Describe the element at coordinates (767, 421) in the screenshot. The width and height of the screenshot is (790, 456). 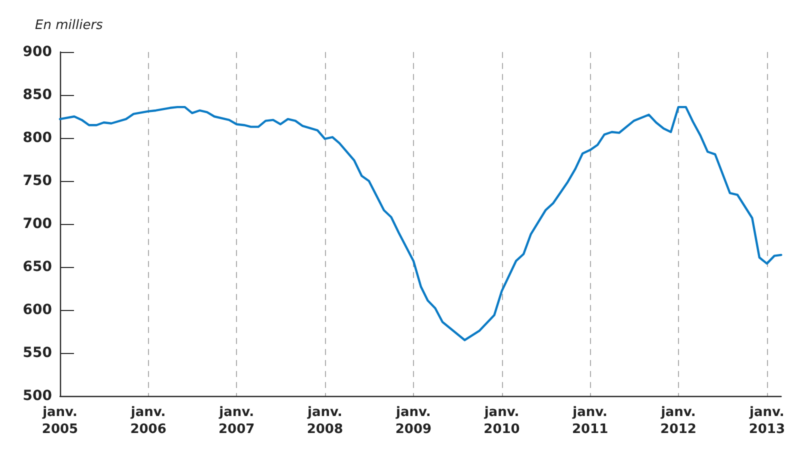
I see `x-tick-label: janv. 2013` at that location.